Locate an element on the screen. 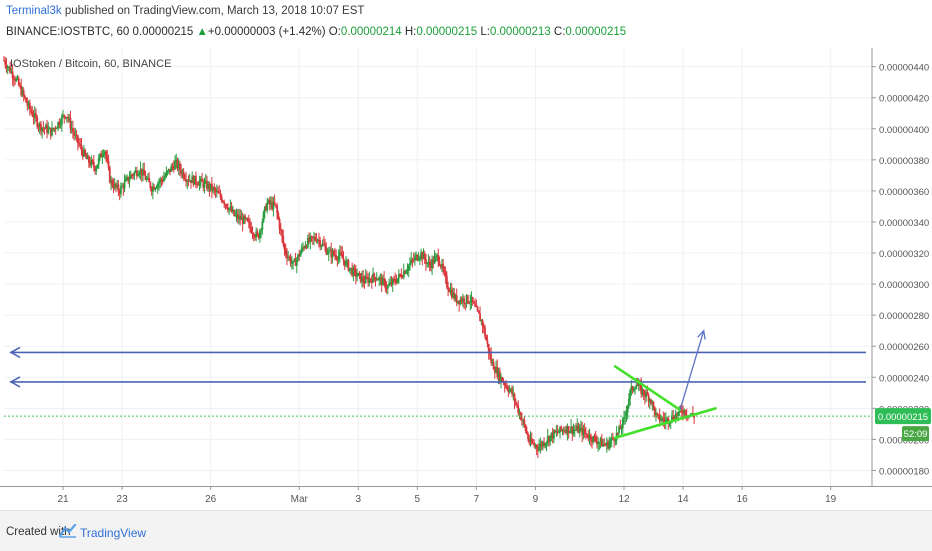 Image resolution: width=932 pixels, height=551 pixels. author-link: Terminal3k is located at coordinates (34, 11).